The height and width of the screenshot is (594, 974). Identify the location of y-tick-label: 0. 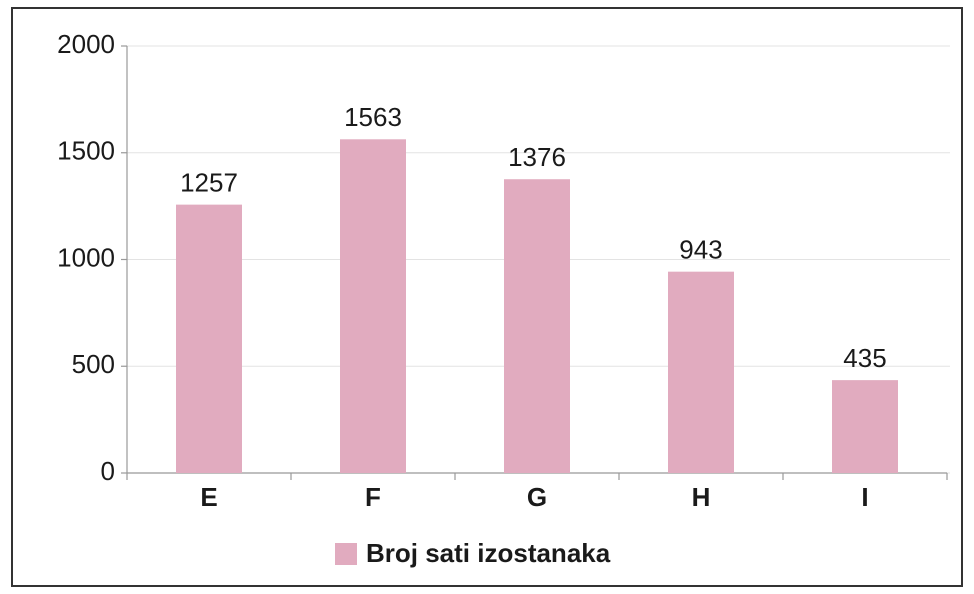
(108, 471).